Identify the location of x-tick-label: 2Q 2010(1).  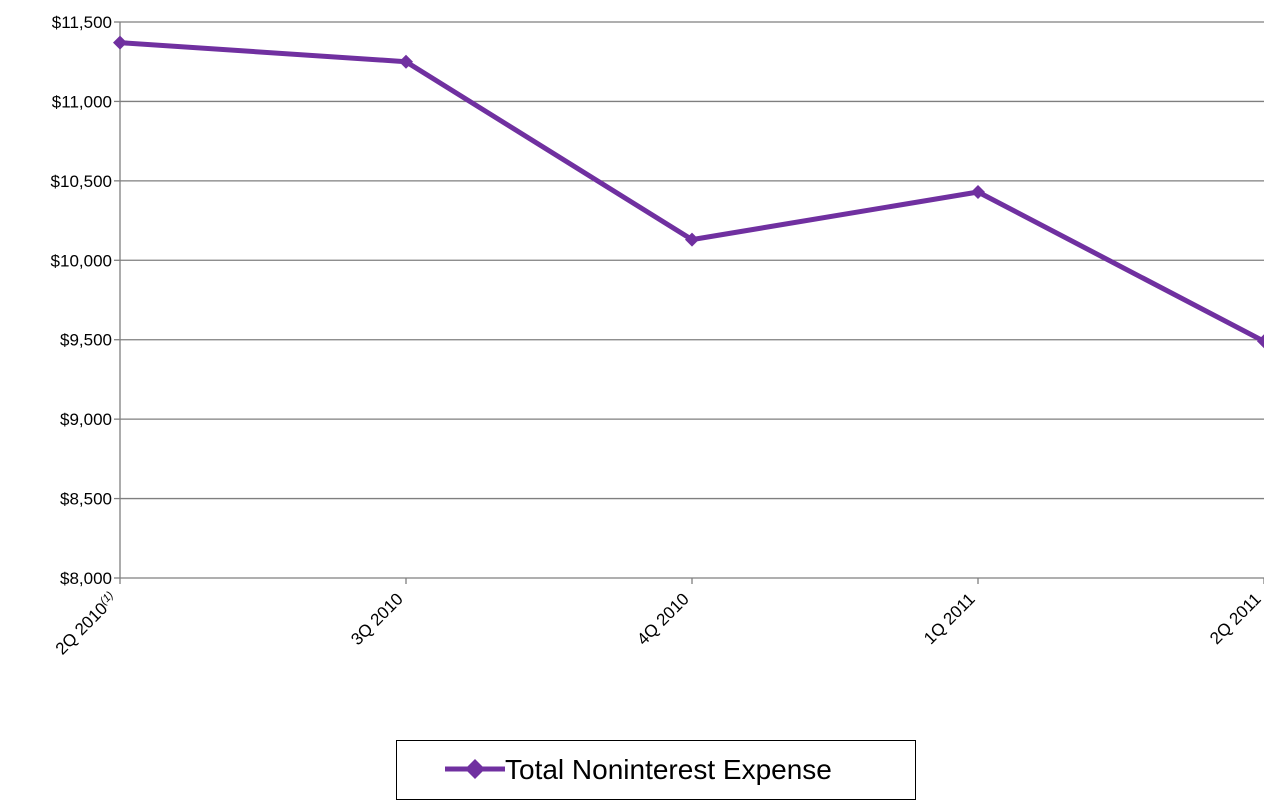
(86, 623).